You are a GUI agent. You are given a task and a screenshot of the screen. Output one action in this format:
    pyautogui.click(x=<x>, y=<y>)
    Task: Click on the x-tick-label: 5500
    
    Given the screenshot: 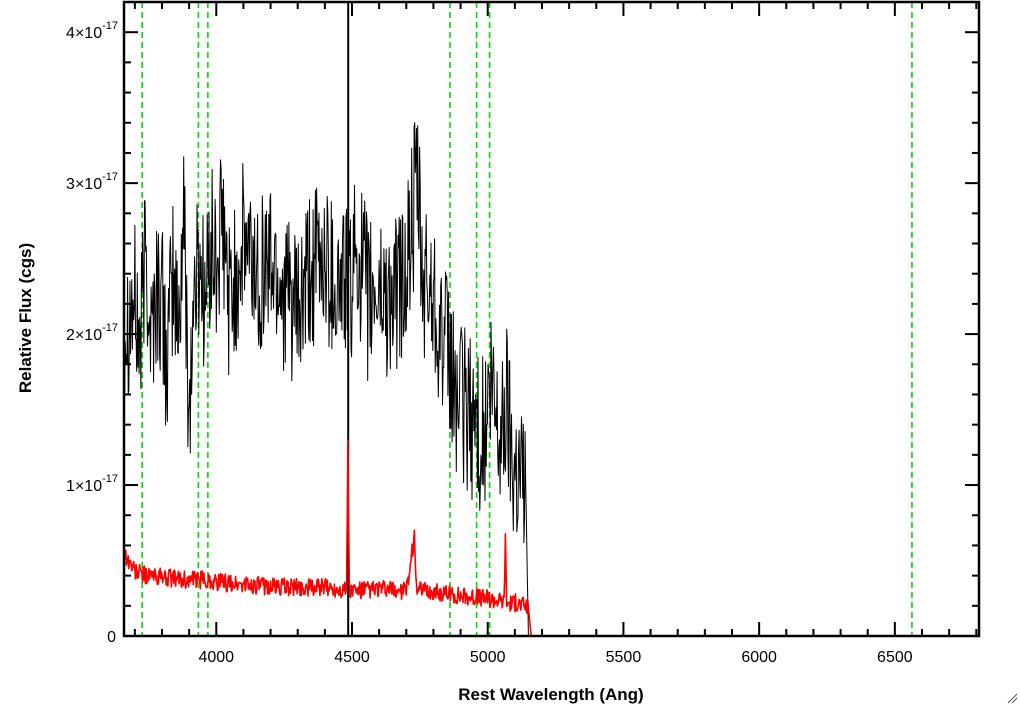 What is the action you would take?
    pyautogui.click(x=624, y=657)
    